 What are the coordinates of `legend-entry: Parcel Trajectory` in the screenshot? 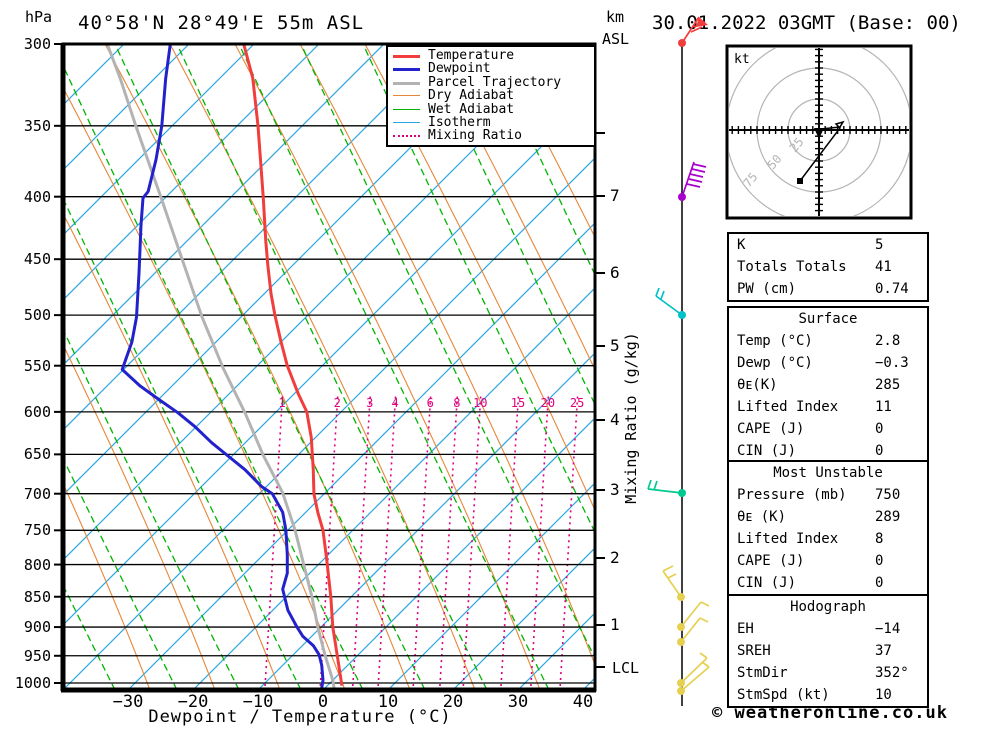 It's located at (491, 82).